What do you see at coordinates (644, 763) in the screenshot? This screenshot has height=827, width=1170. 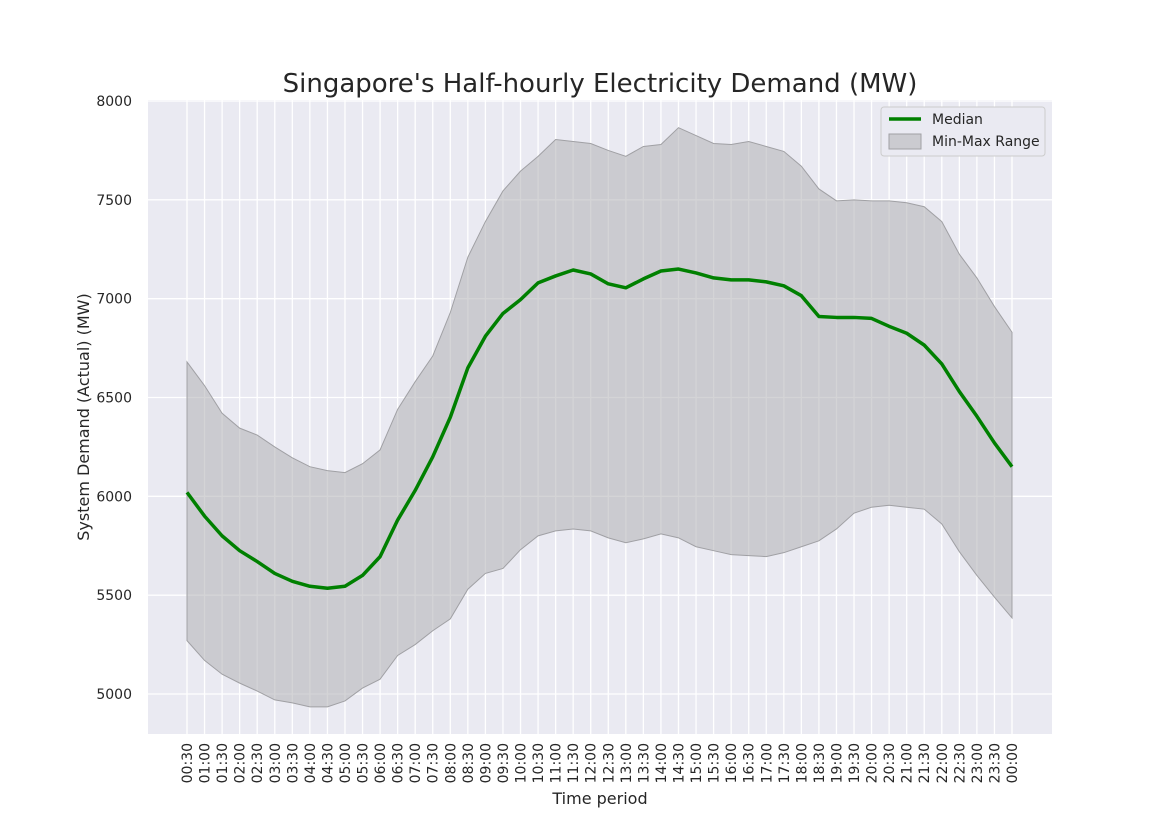 I see `x-tick-label: 13:30` at bounding box center [644, 763].